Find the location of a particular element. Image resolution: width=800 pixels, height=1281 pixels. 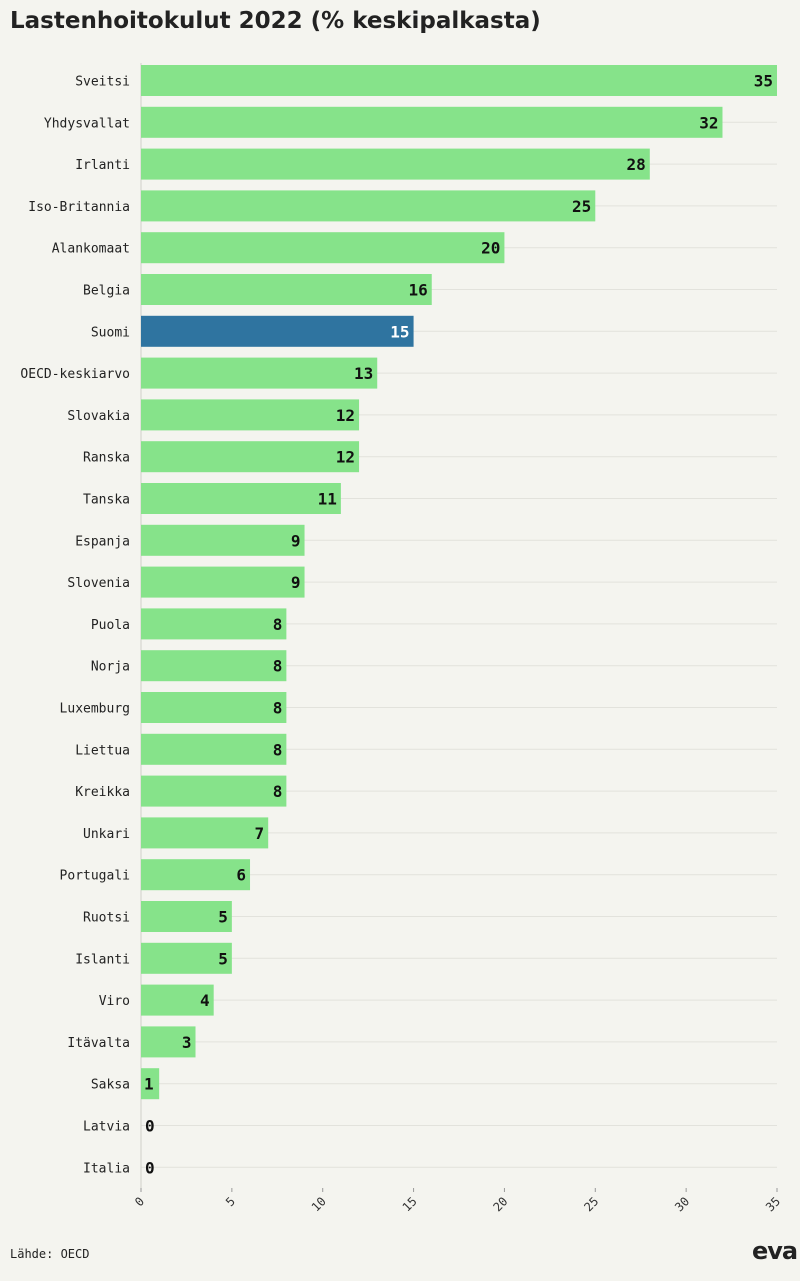

value-label: 16 is located at coordinates (417, 290).